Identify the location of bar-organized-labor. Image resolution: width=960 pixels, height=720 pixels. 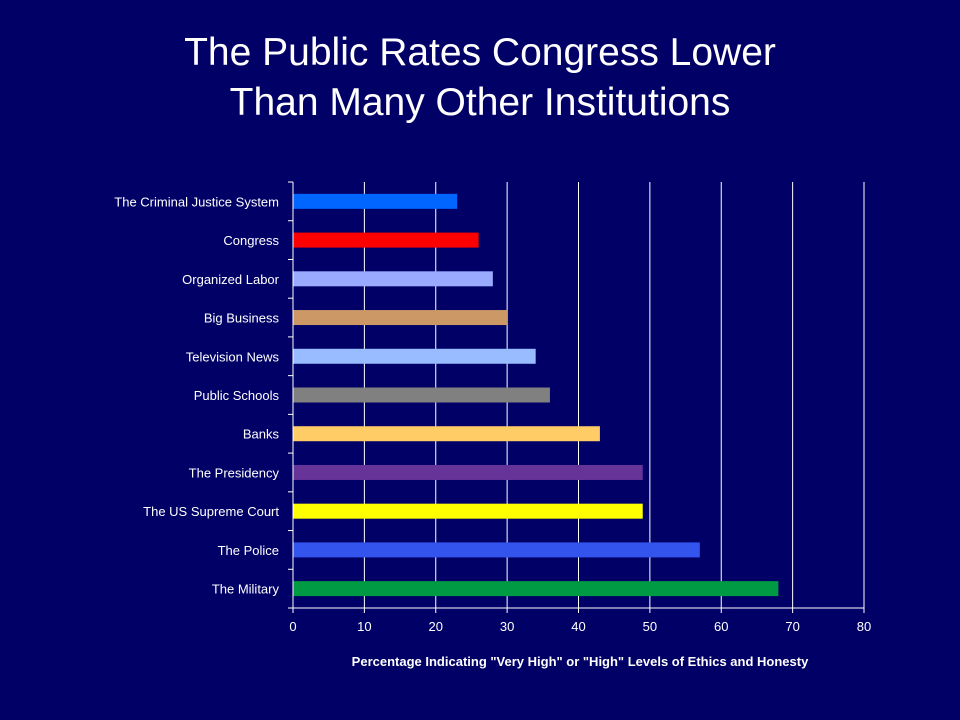
(393, 279).